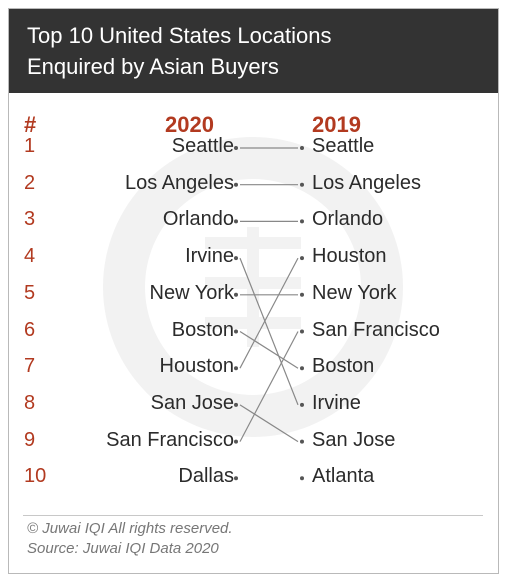 The width and height of the screenshot is (506, 582). I want to click on rank-change-connectors, so click(269, 313).